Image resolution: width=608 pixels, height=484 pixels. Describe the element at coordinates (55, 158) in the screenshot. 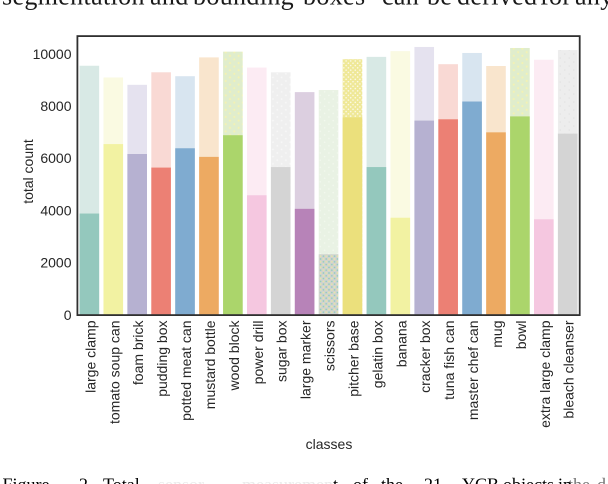

I see `svg-text: 6000` at that location.